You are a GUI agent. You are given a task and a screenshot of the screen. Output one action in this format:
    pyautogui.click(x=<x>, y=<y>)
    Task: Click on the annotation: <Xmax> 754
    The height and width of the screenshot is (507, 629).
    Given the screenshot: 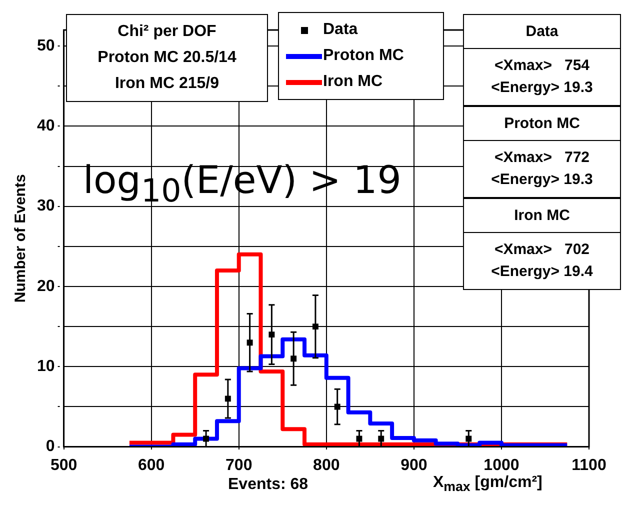 What is the action you would take?
    pyautogui.click(x=542, y=66)
    